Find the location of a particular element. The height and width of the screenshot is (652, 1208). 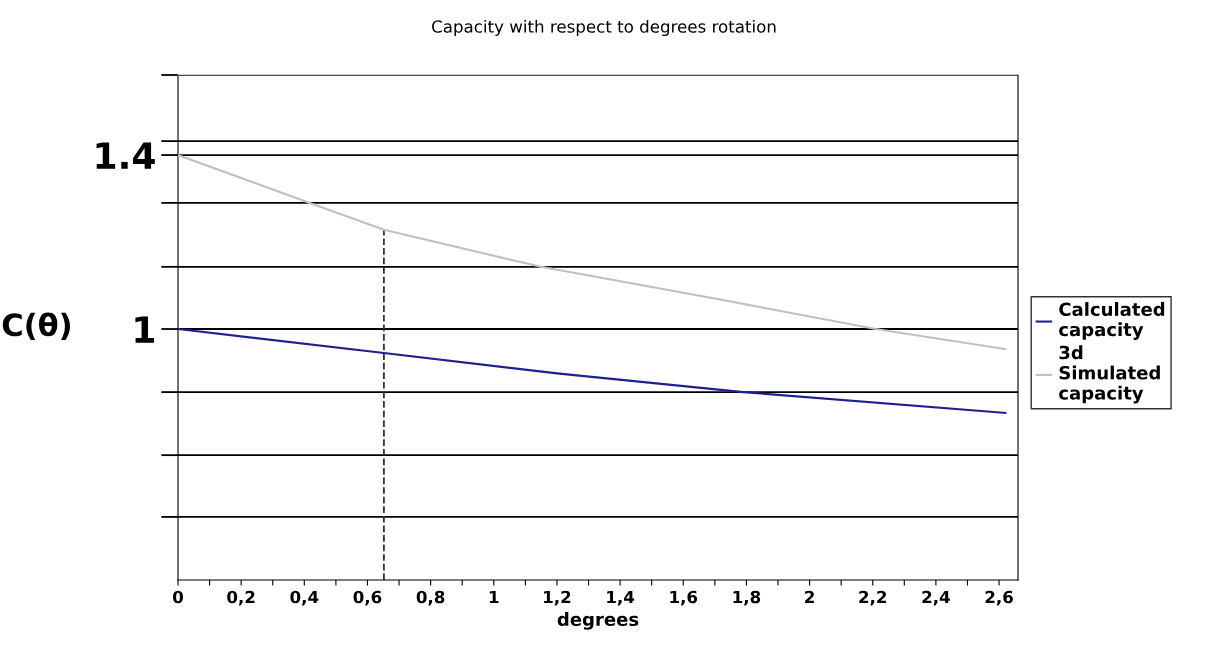

x-tick-label: 0,8 is located at coordinates (430, 598).